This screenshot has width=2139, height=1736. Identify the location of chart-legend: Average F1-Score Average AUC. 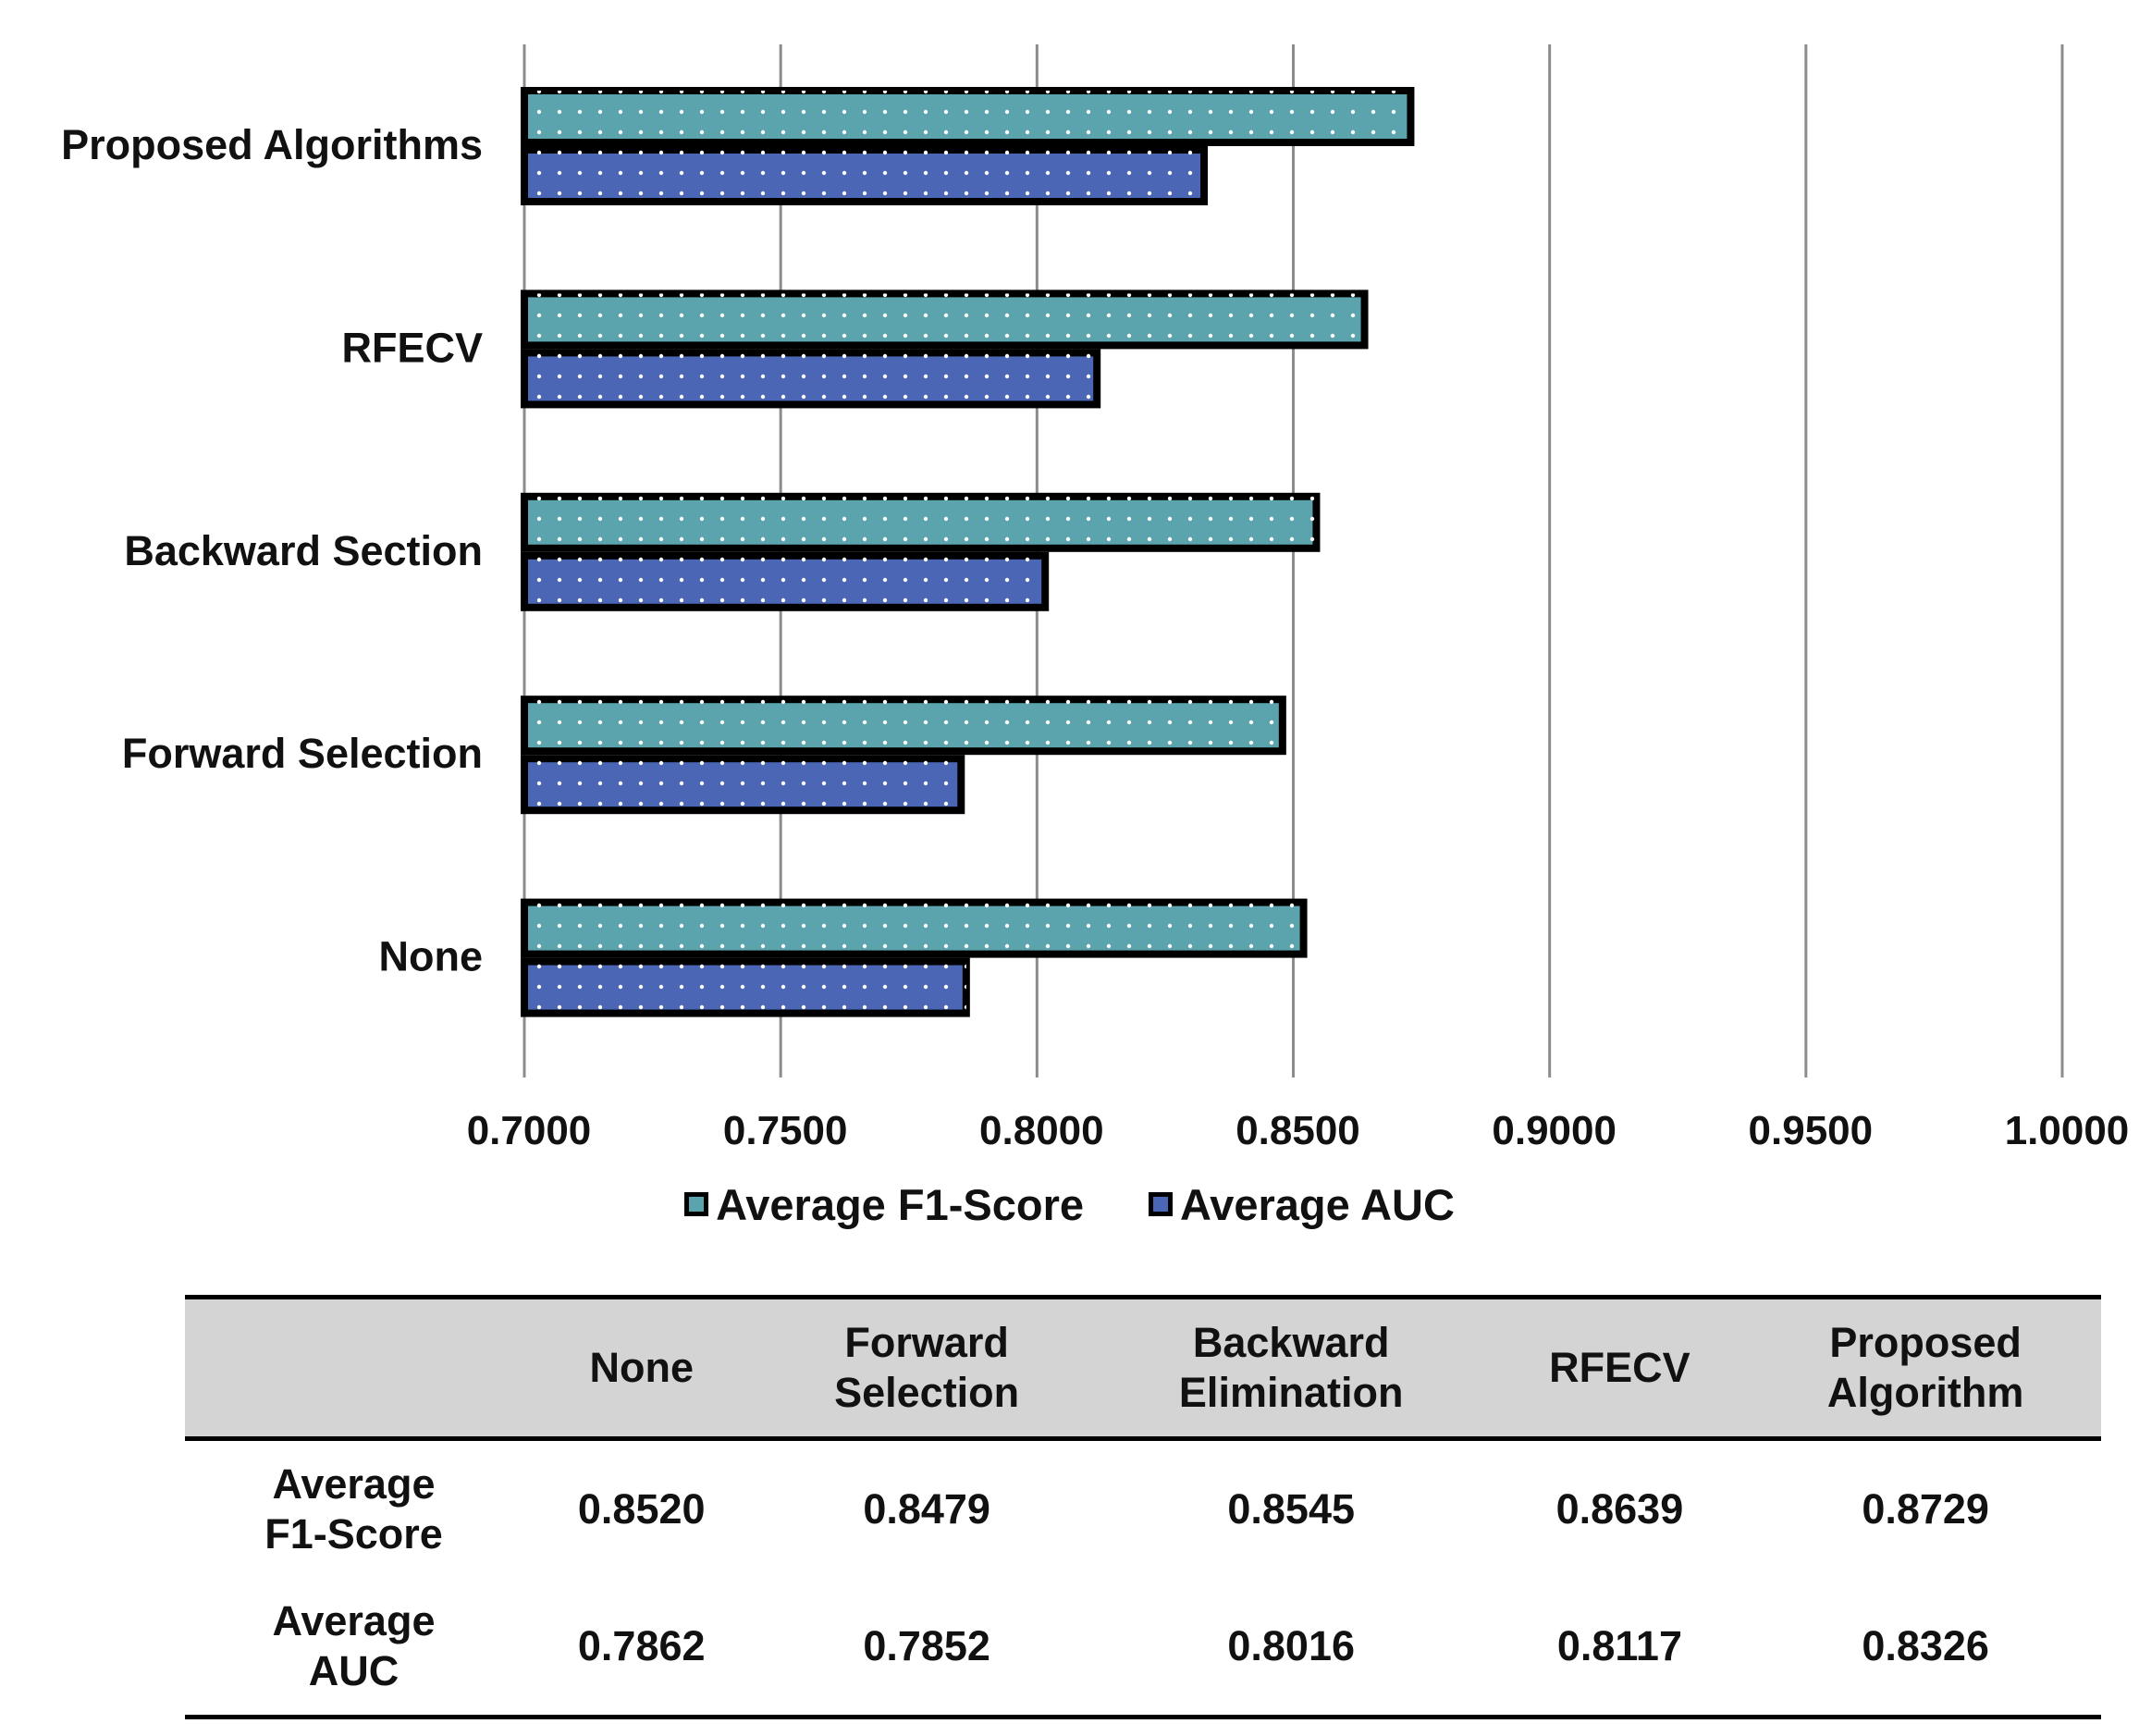
(1069, 1204).